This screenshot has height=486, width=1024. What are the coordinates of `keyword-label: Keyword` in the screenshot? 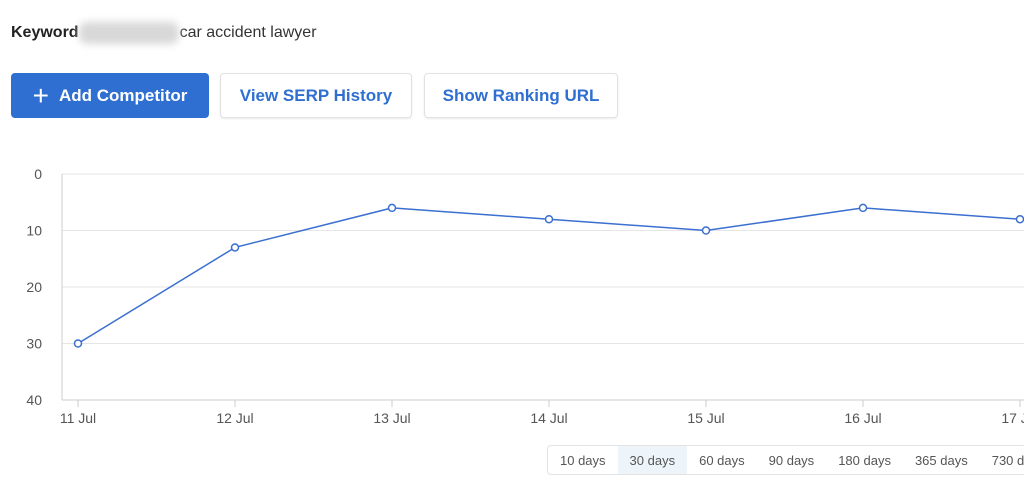 It's located at (45, 32).